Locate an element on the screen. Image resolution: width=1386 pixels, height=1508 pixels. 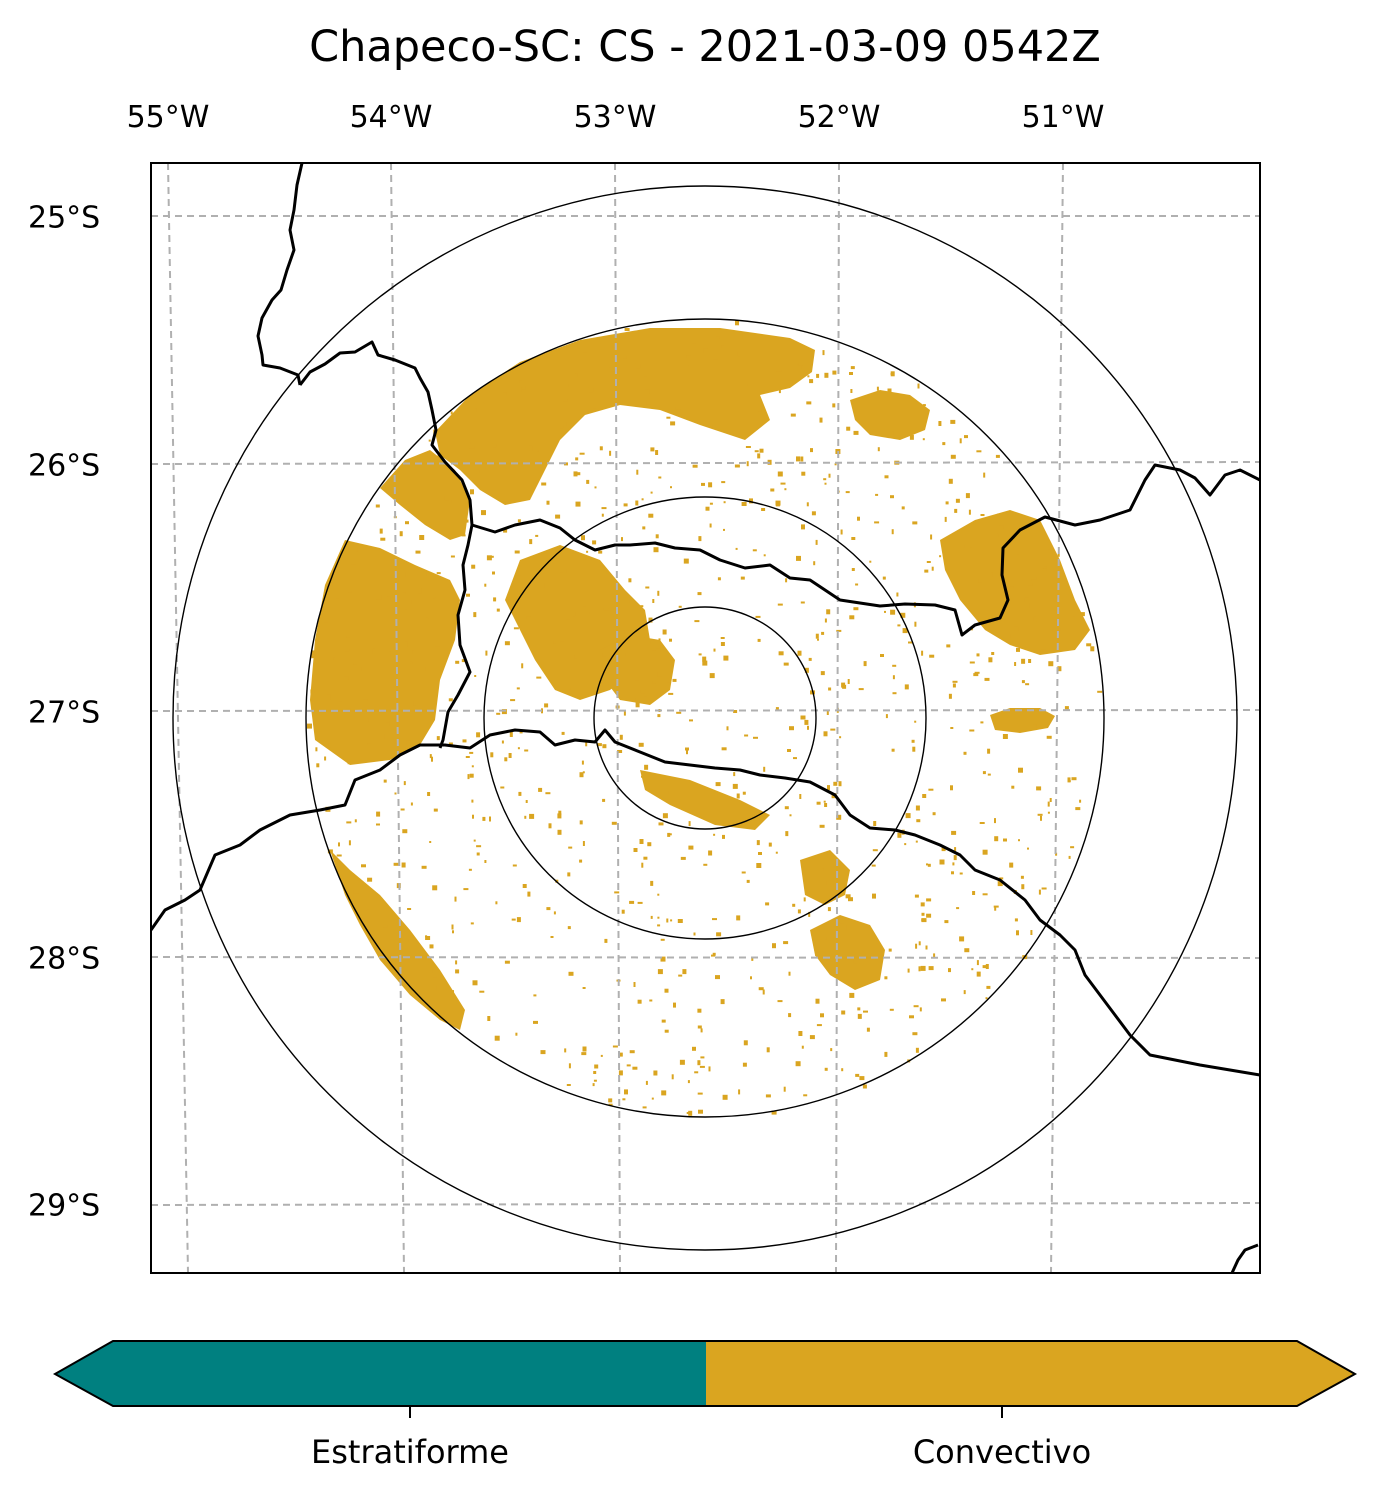
lon-tick-label: 52°W is located at coordinates (839, 117).